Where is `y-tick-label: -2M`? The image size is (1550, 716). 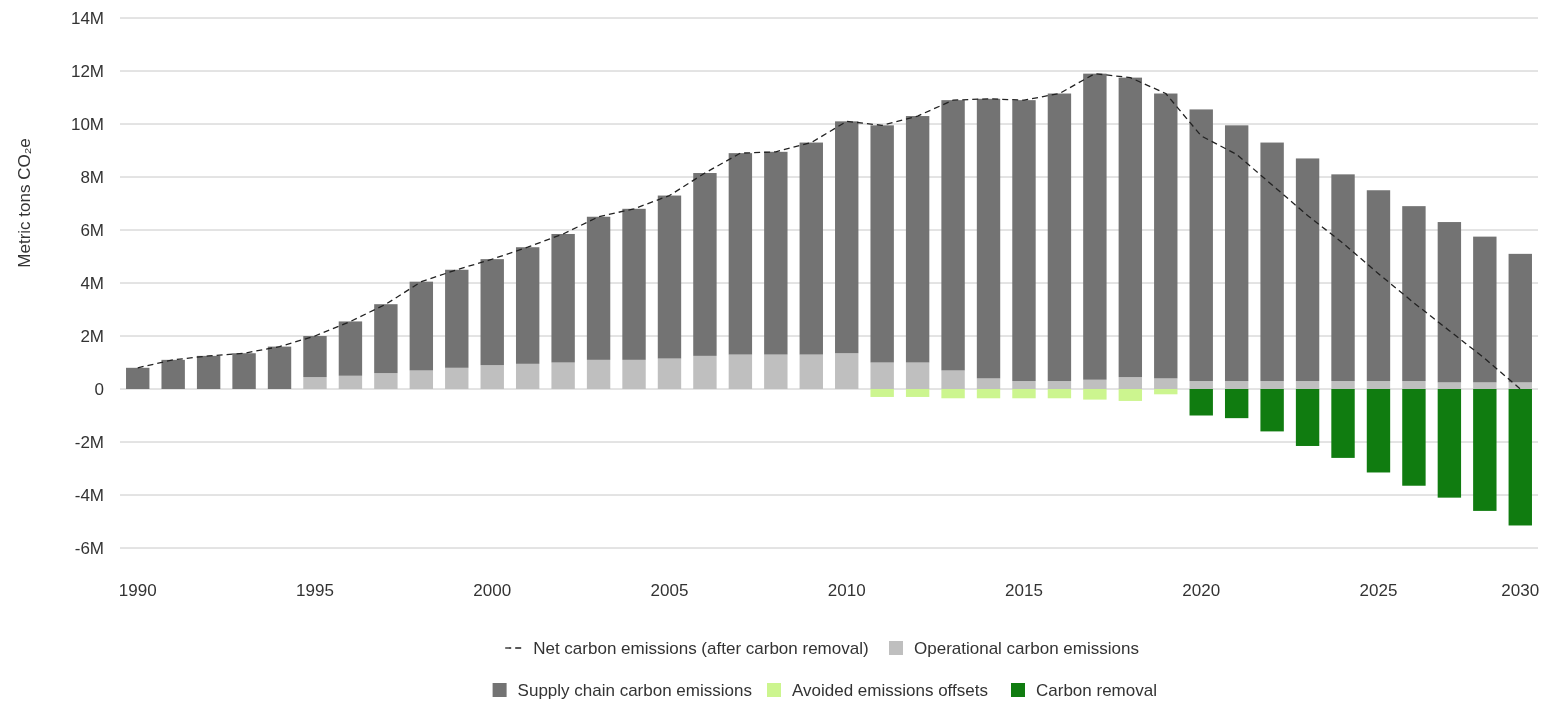 y-tick-label: -2M is located at coordinates (89, 442).